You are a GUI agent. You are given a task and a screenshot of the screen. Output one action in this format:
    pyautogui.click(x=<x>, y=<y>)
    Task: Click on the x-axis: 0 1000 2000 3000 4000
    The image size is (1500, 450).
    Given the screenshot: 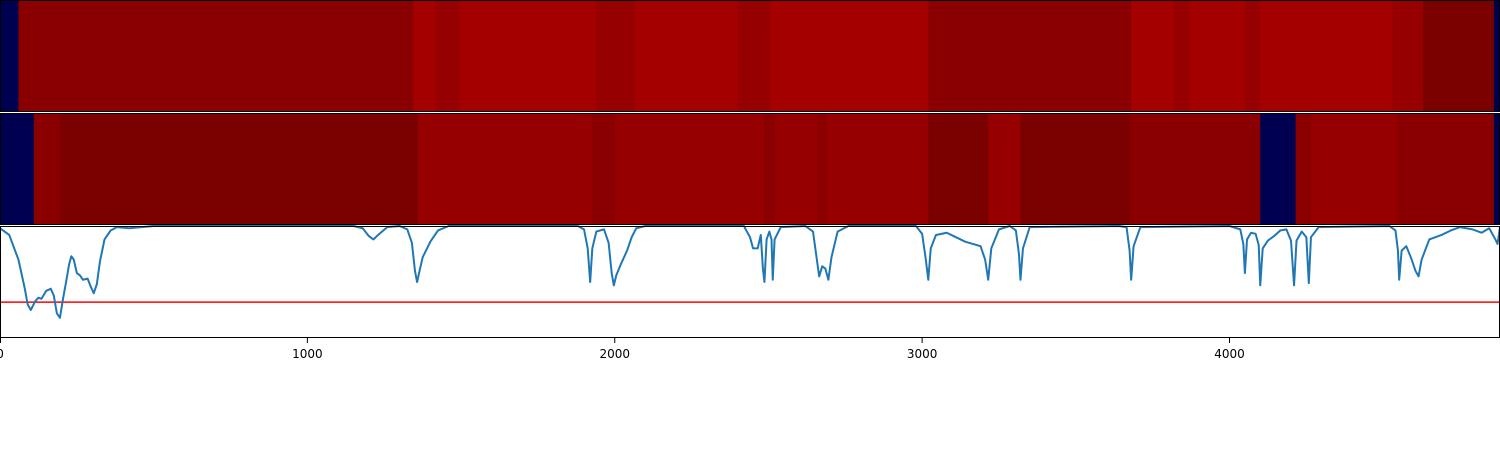 What is the action you would take?
    pyautogui.click(x=622, y=349)
    